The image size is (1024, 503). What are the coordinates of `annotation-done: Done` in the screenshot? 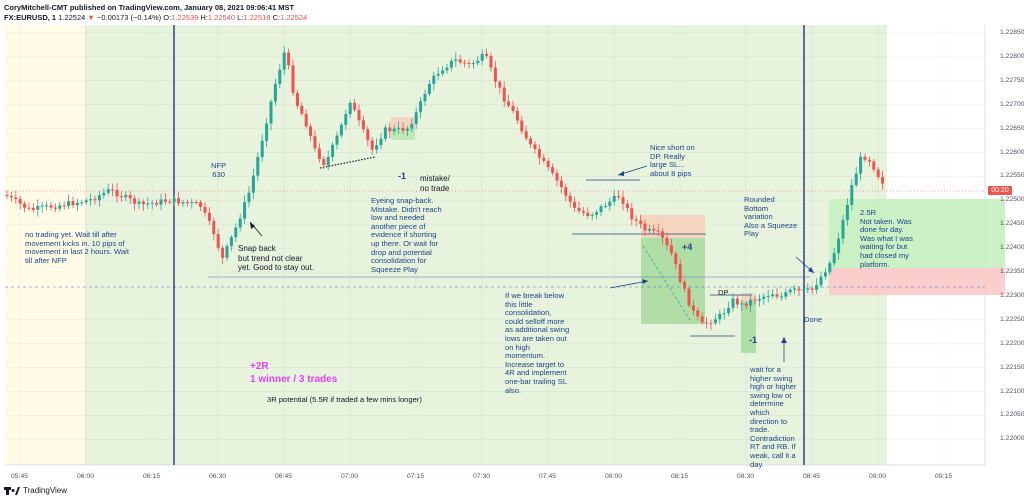 It's located at (813, 319).